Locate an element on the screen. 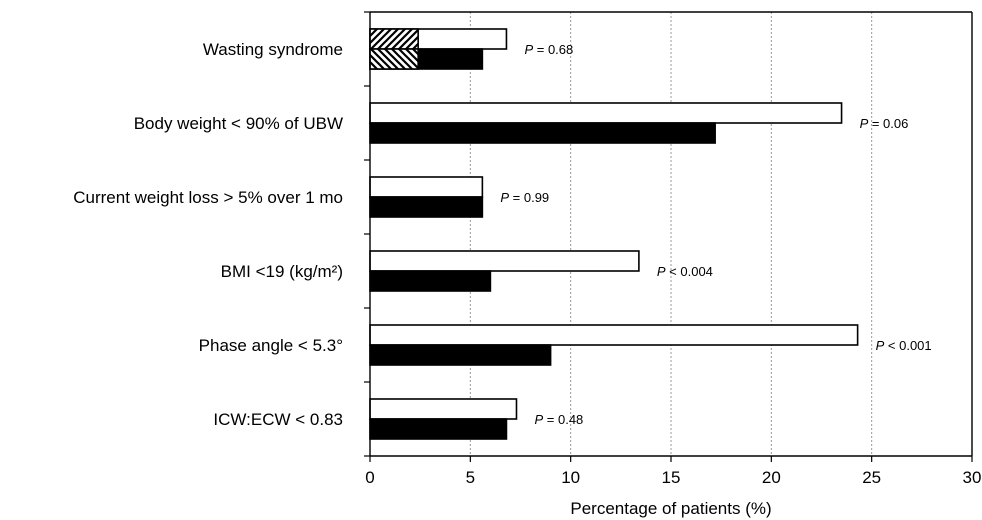  p-value-label-4: P < 0.001 is located at coordinates (904, 345).